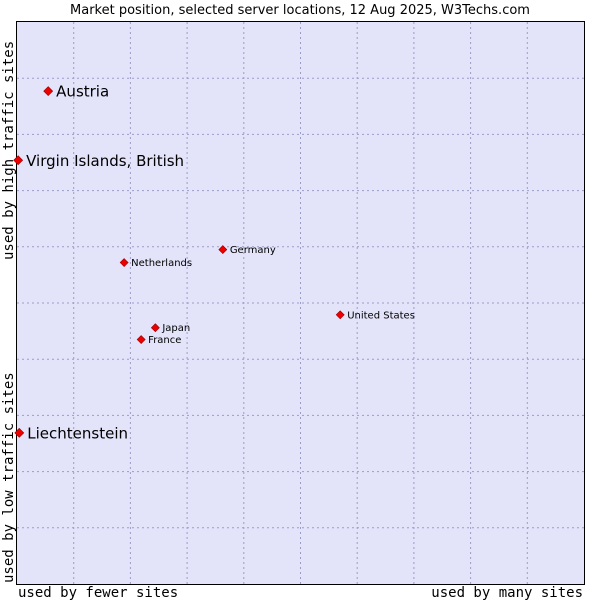 This screenshot has height=600, width=600. I want to click on point-label-liechtenstein: Liechtenstein, so click(77, 433).